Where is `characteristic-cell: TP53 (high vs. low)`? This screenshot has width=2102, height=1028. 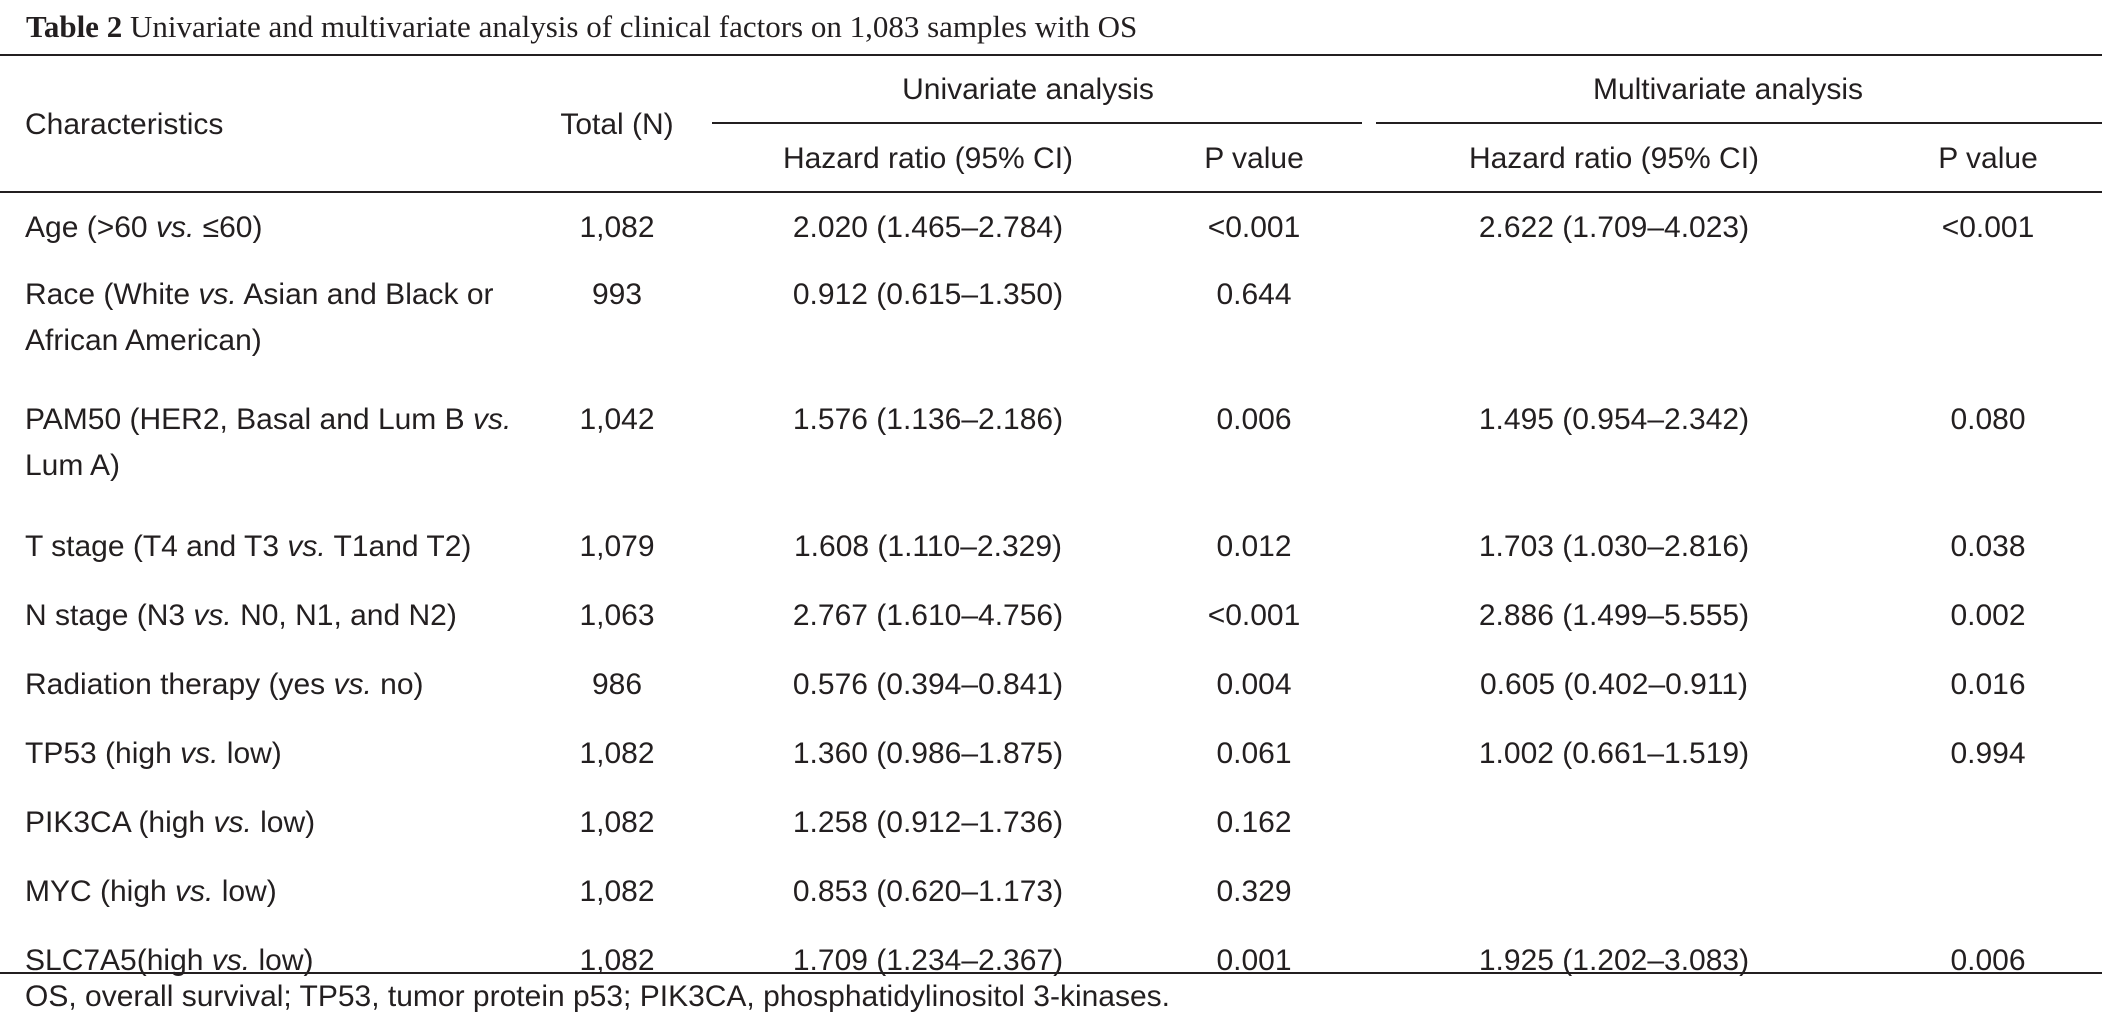
characteristic-cell: TP53 (high vs. low) is located at coordinates (153, 753).